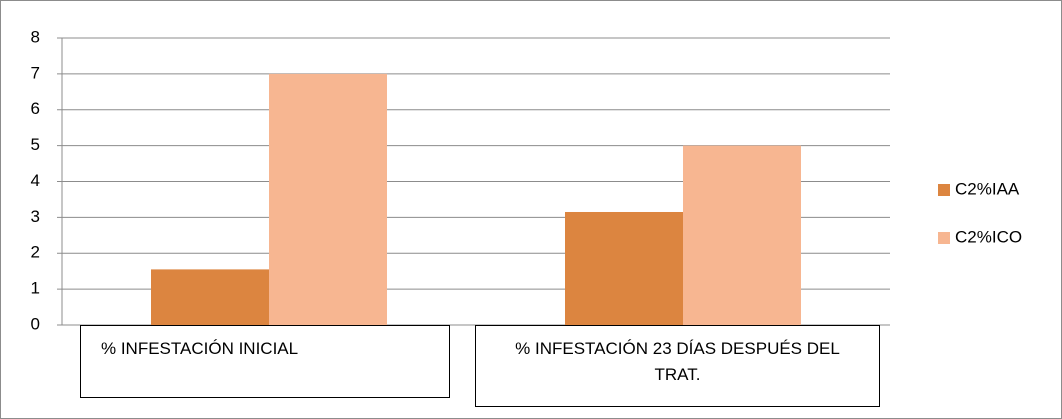 The width and height of the screenshot is (1062, 419). I want to click on y-tick-label: 6, so click(35, 108).